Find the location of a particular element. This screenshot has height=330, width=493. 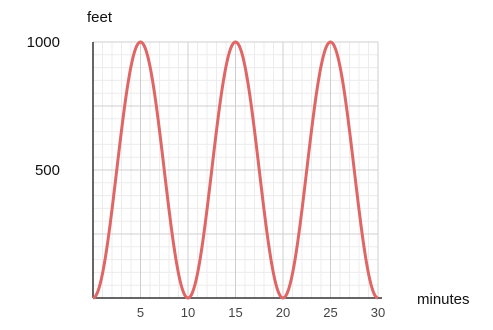

y-axis-label: feet is located at coordinates (100, 17).